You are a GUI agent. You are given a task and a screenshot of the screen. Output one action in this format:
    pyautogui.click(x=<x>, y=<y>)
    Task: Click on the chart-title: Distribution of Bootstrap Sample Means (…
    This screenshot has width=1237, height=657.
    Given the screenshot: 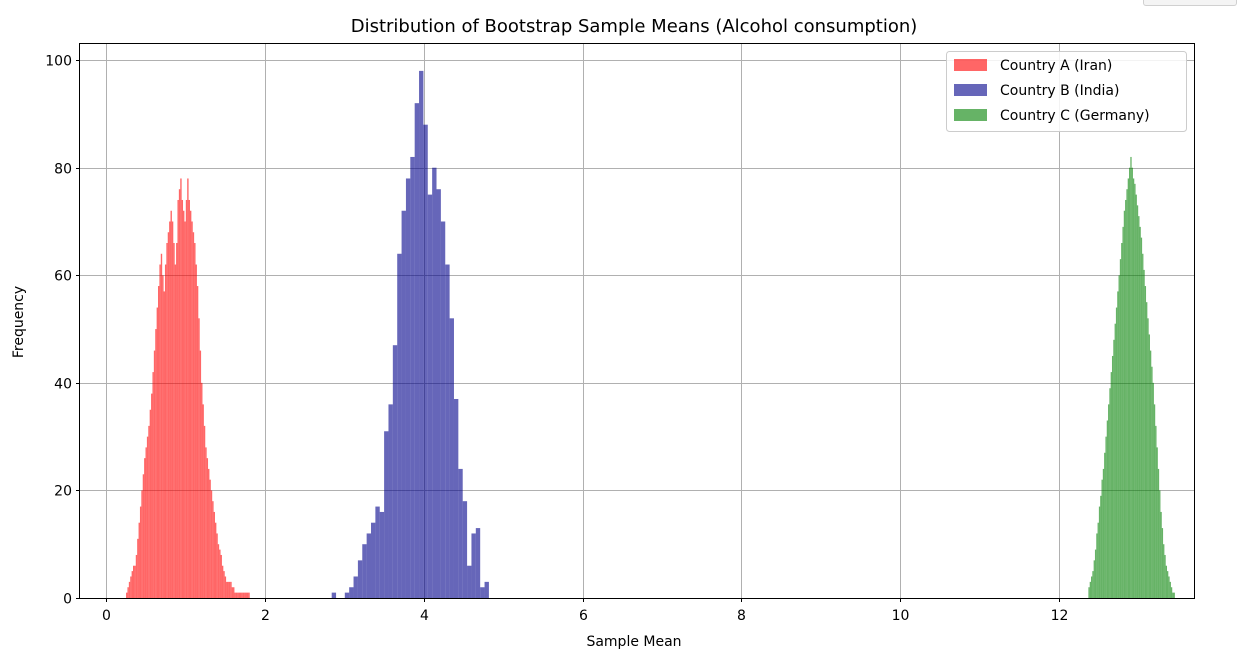 What is the action you would take?
    pyautogui.click(x=634, y=26)
    